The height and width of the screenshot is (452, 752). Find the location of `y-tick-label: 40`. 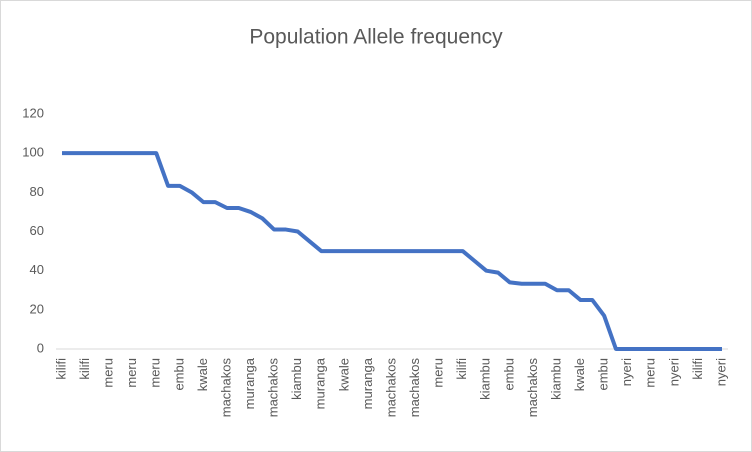

y-tick-label: 40 is located at coordinates (37, 269).